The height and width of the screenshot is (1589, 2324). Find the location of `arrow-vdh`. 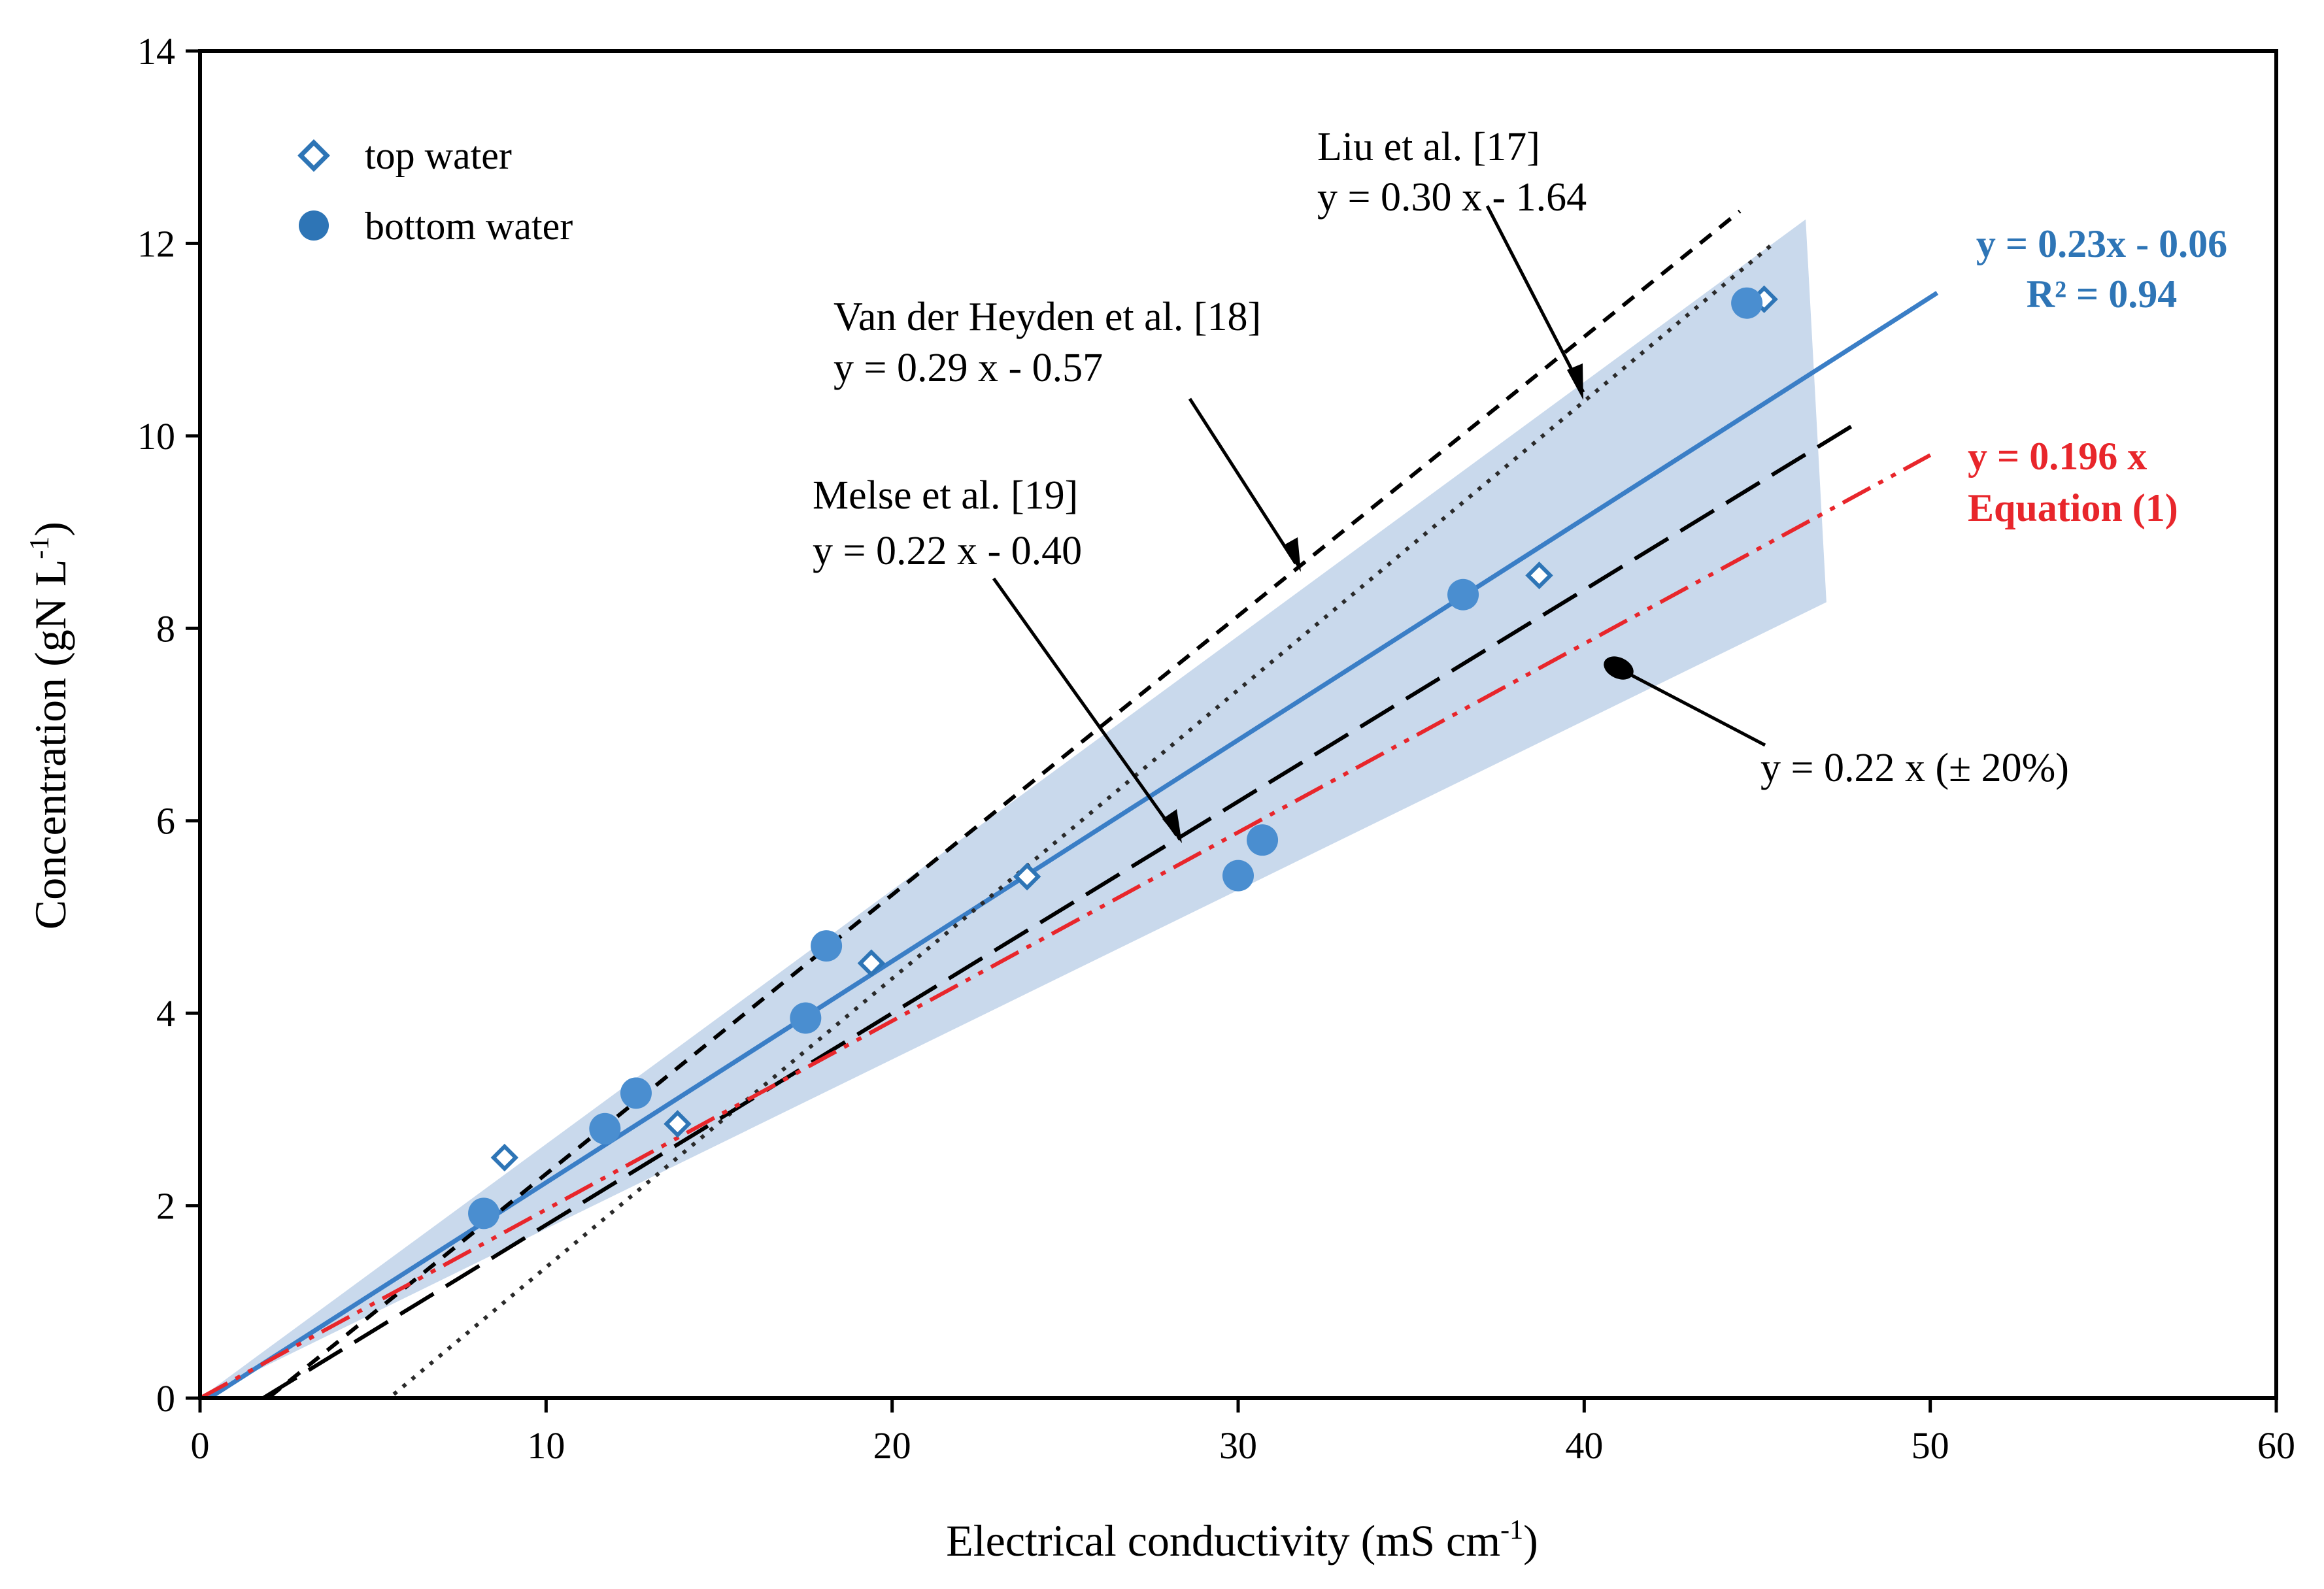

arrow-vdh is located at coordinates (1243, 481).